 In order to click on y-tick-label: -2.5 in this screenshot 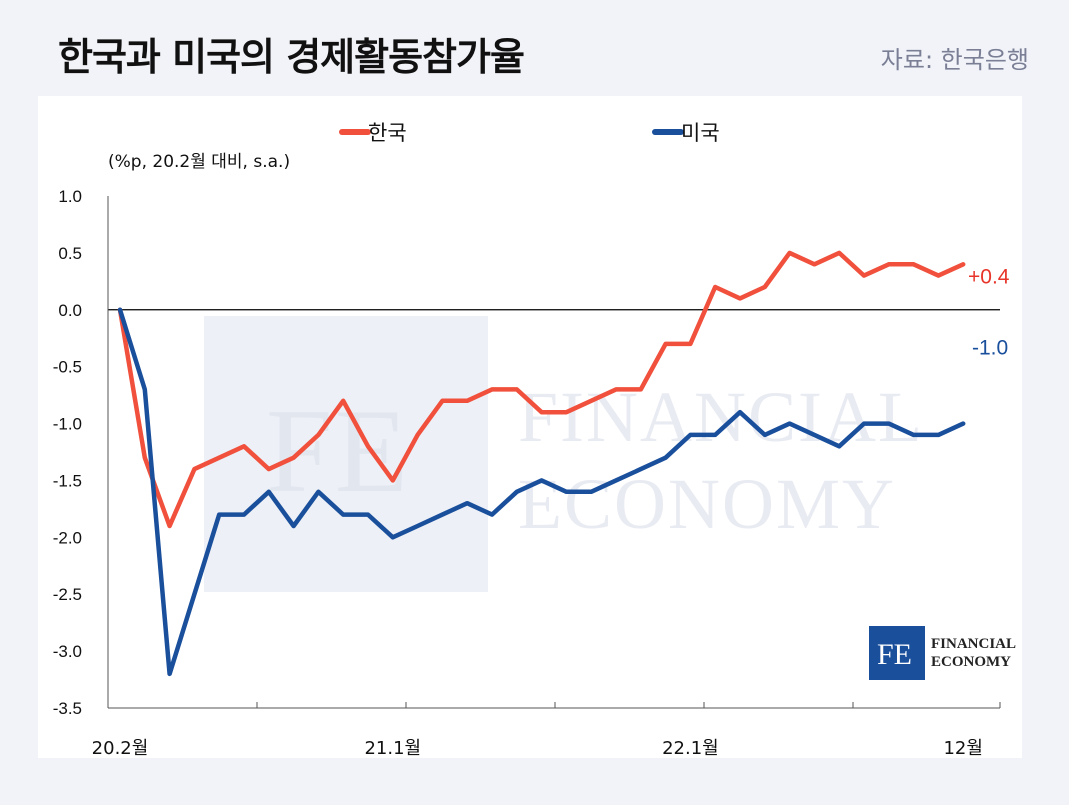, I will do `click(67, 594)`.